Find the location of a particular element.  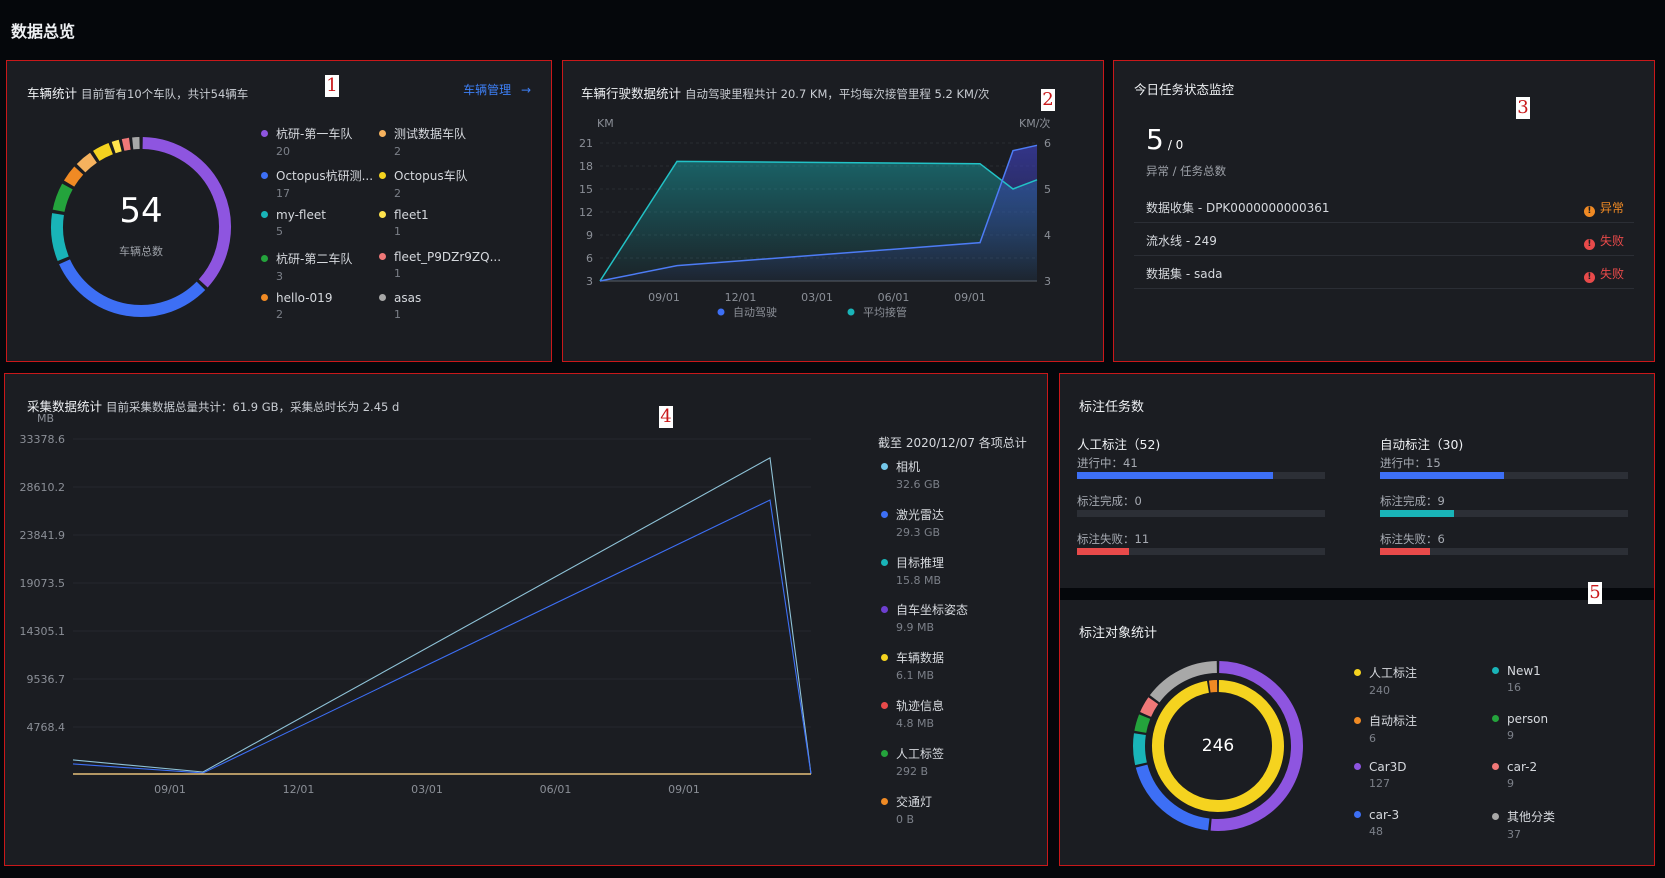

label-objects-legend-item: 人工标注 240 is located at coordinates (1385, 680).